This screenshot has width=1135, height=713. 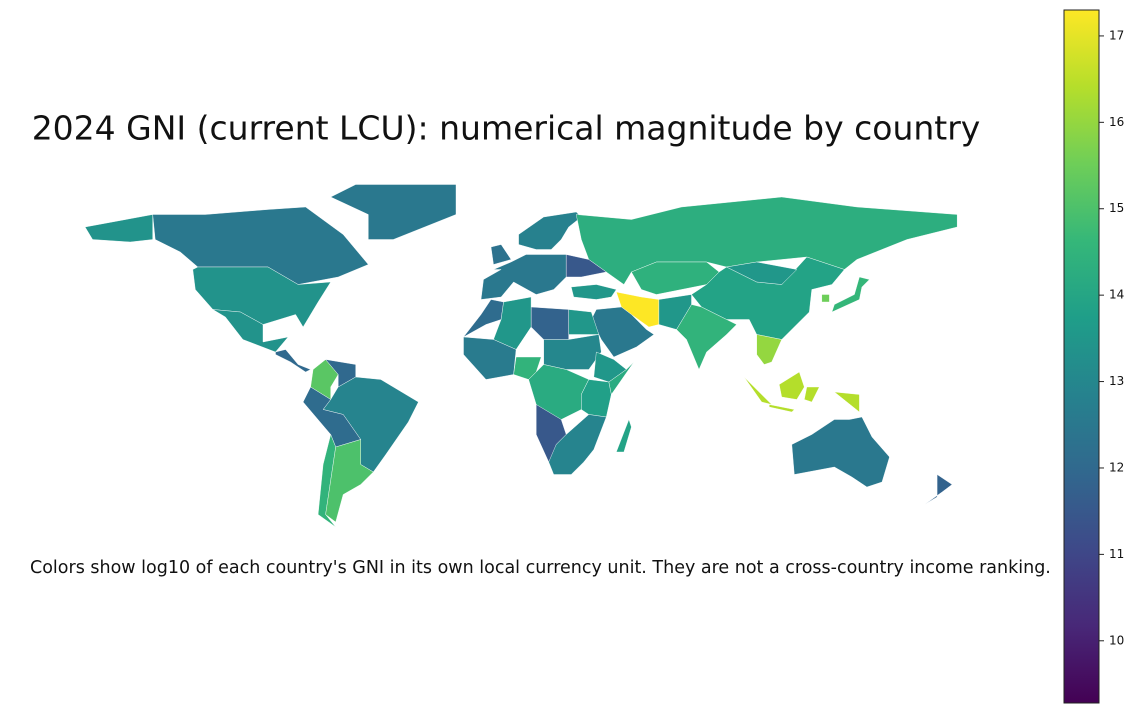 I want to click on colorbar-tick-label: 10, so click(x=1116, y=640).